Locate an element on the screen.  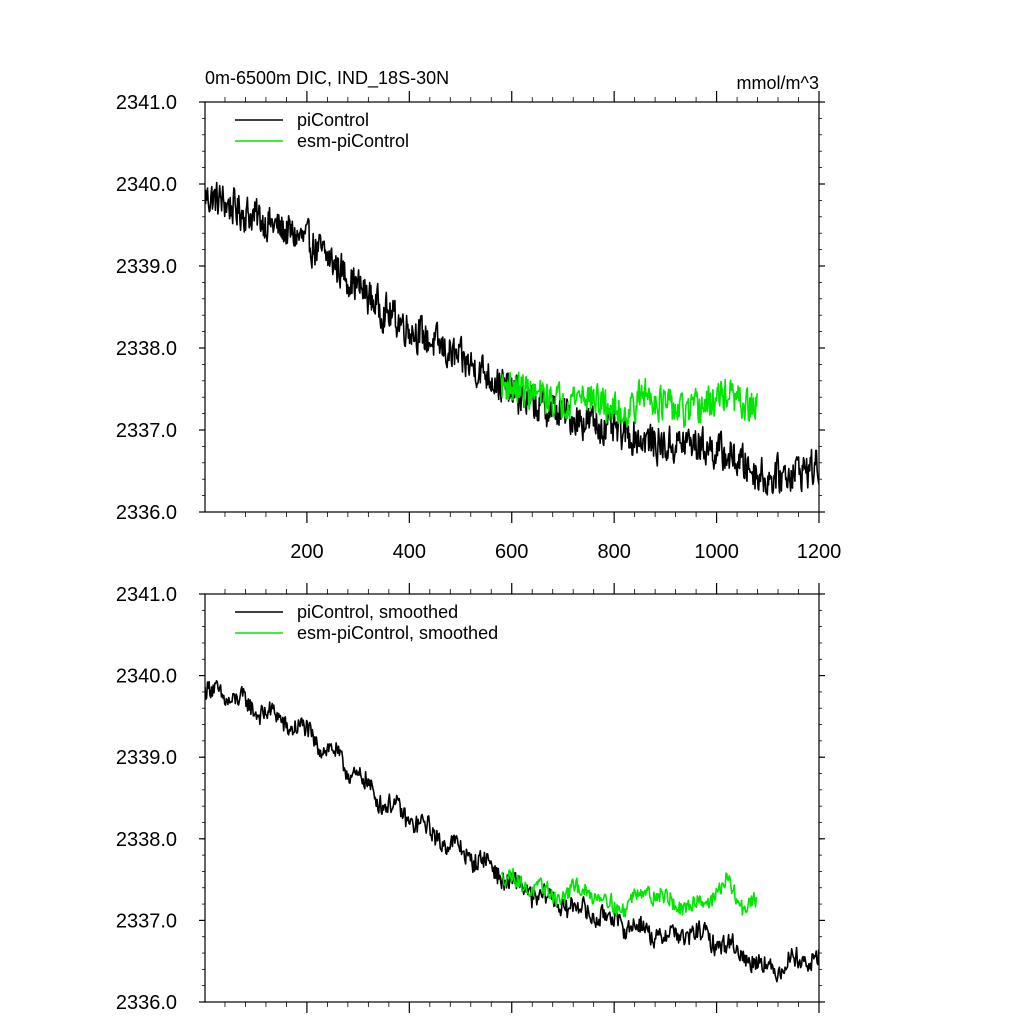
legend-label: esm-piControl is located at coordinates (353, 141).